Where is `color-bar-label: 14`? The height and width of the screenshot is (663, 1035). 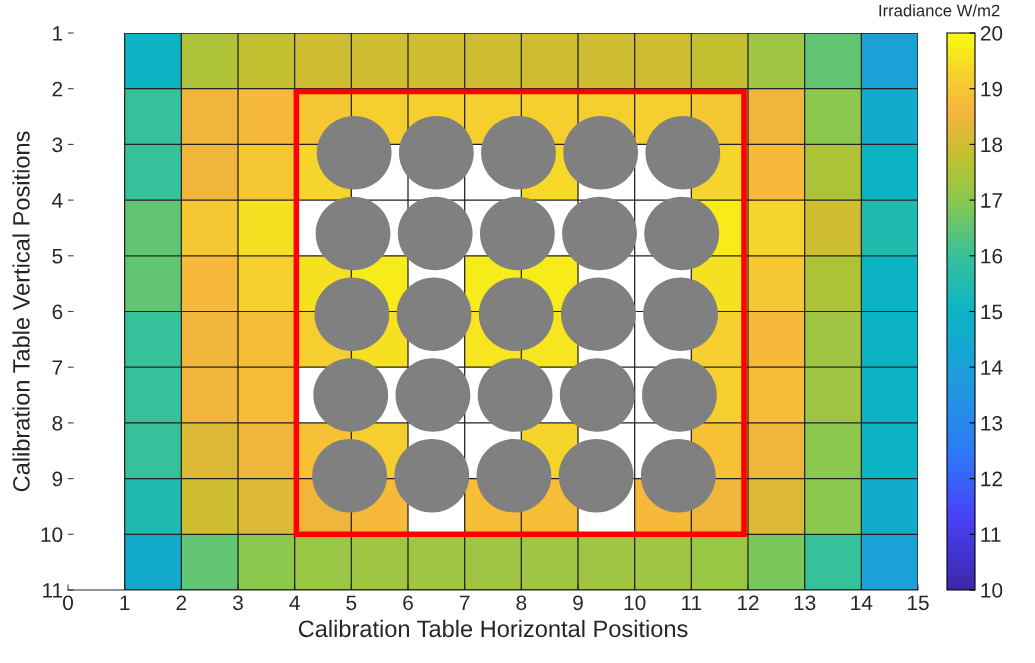 color-bar-label: 14 is located at coordinates (992, 367).